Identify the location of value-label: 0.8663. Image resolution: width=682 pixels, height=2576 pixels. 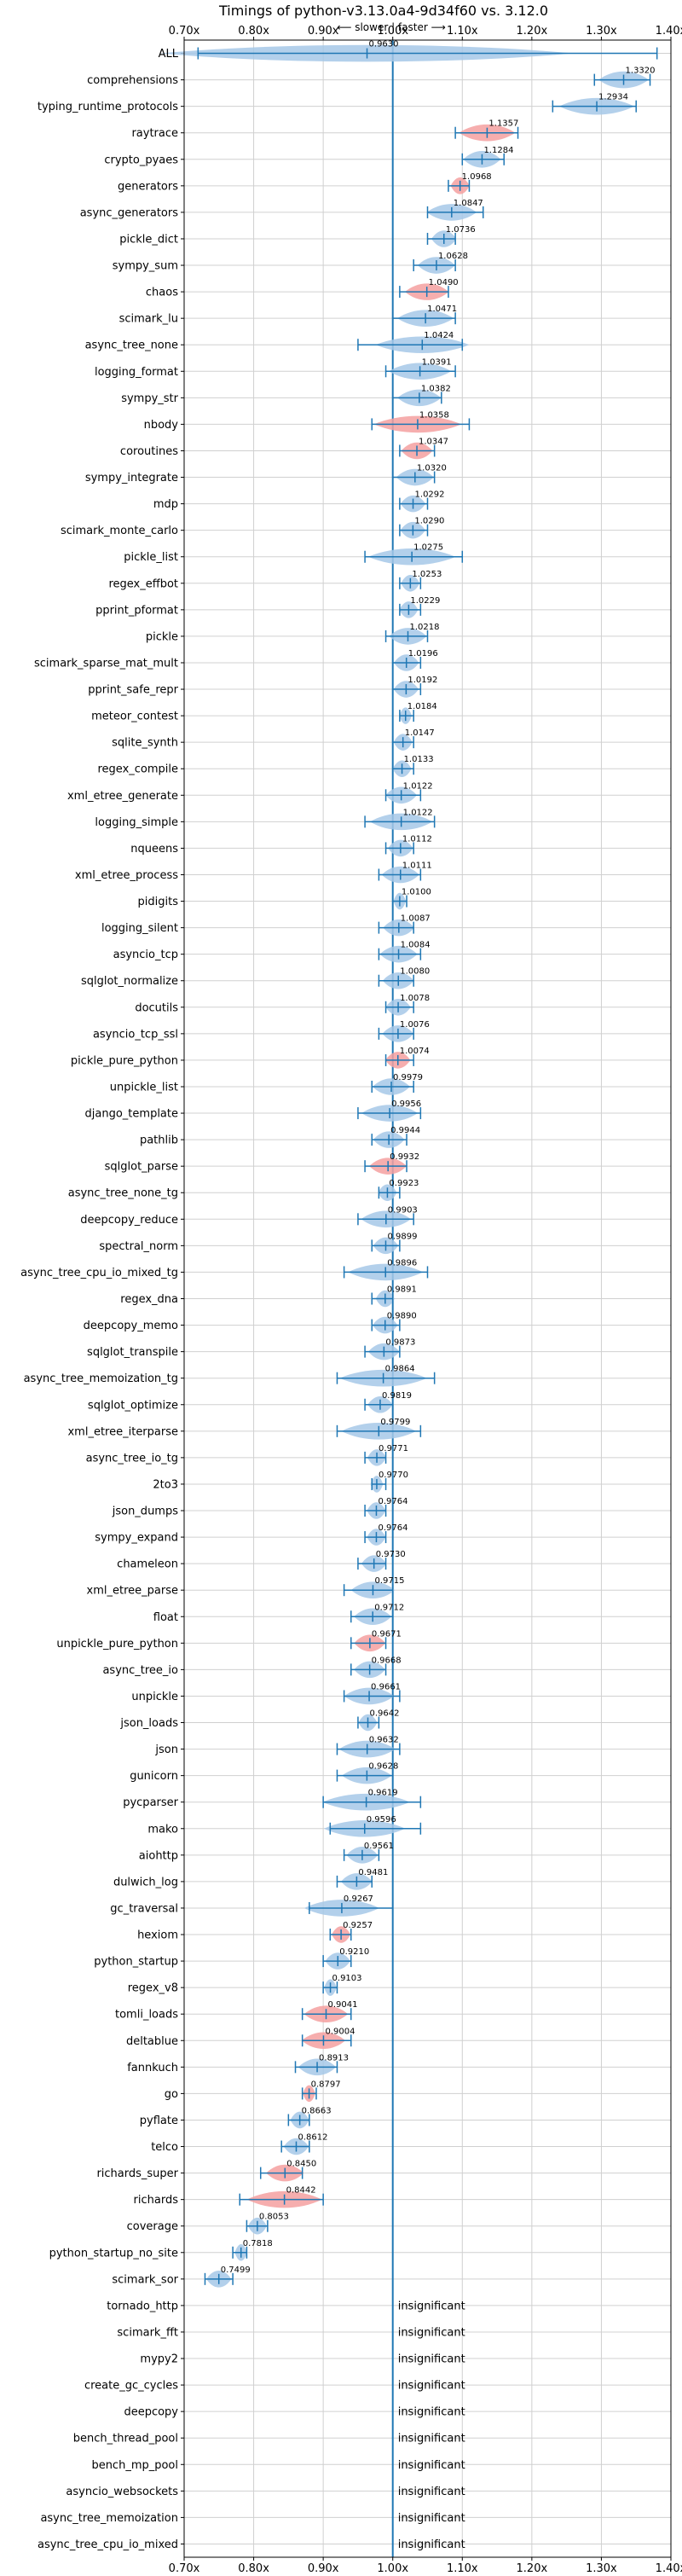
(317, 2110).